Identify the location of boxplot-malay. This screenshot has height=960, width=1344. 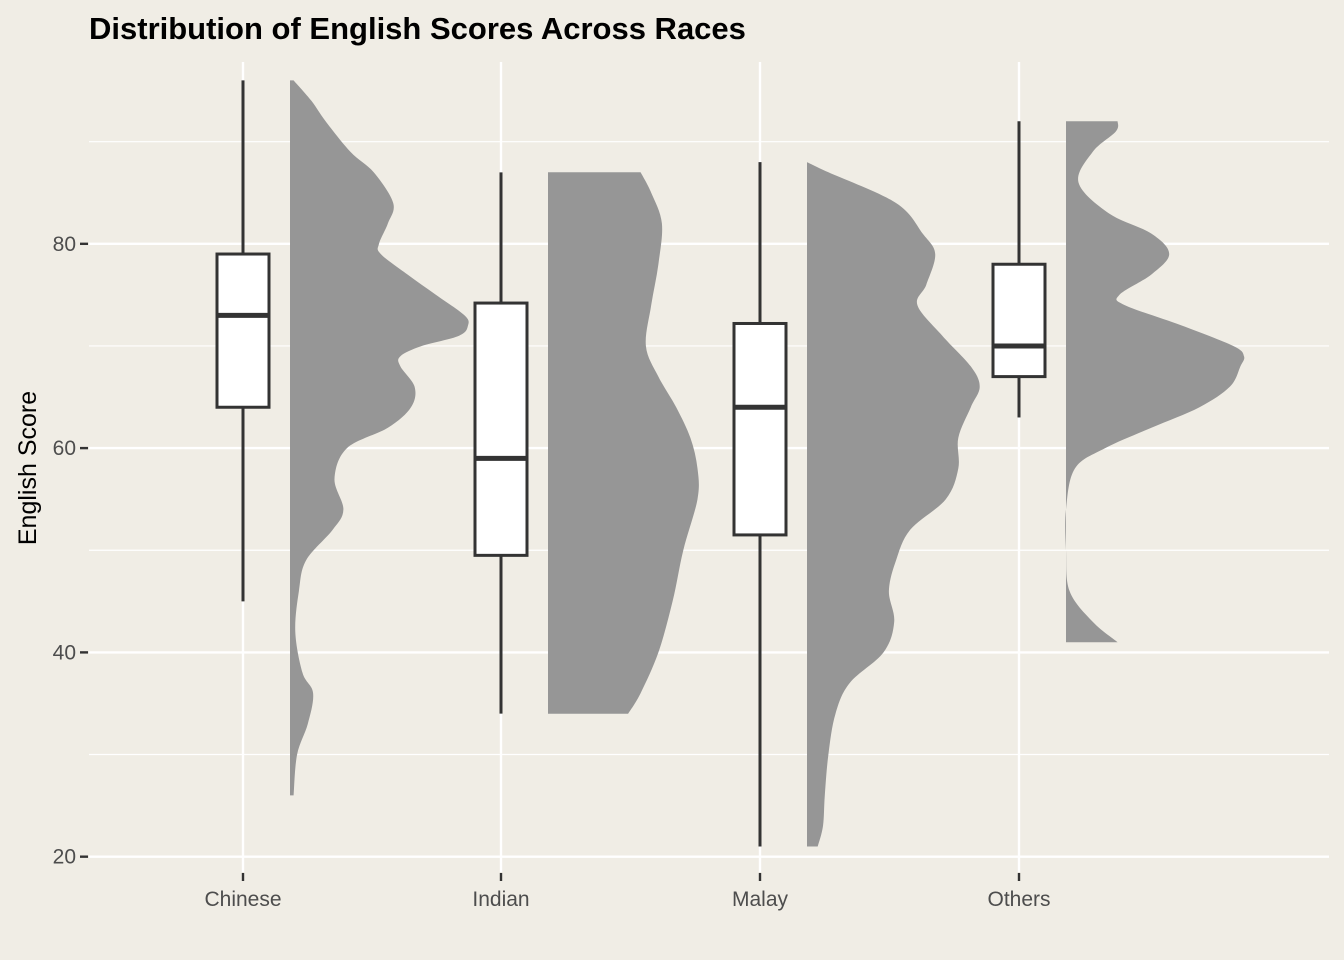
(760, 504).